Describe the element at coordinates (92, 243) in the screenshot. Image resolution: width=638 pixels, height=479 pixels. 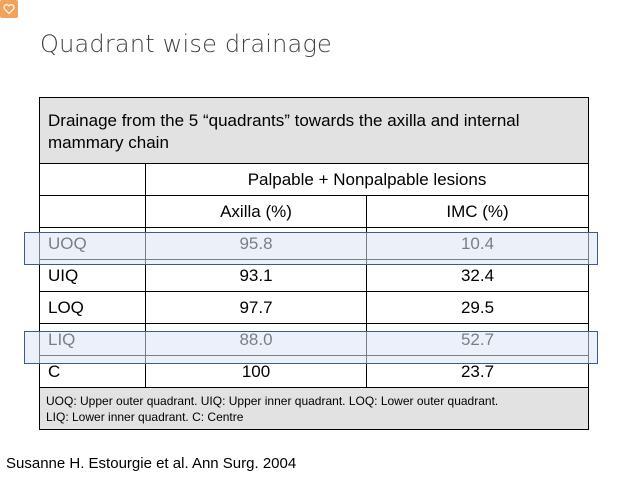
I see `quadrant-cell: UOQ` at that location.